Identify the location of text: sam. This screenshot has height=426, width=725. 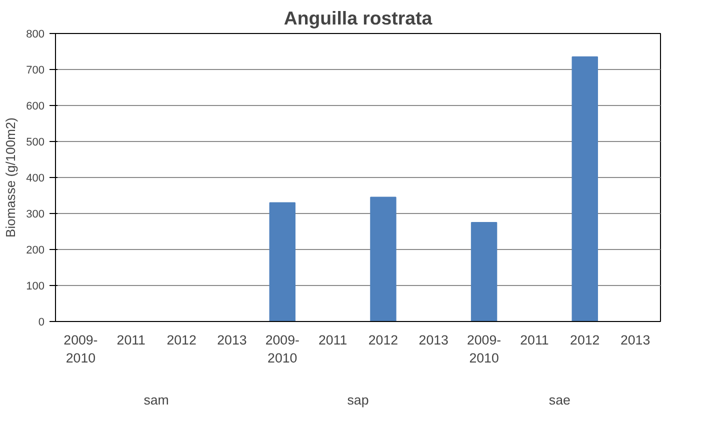
(156, 400).